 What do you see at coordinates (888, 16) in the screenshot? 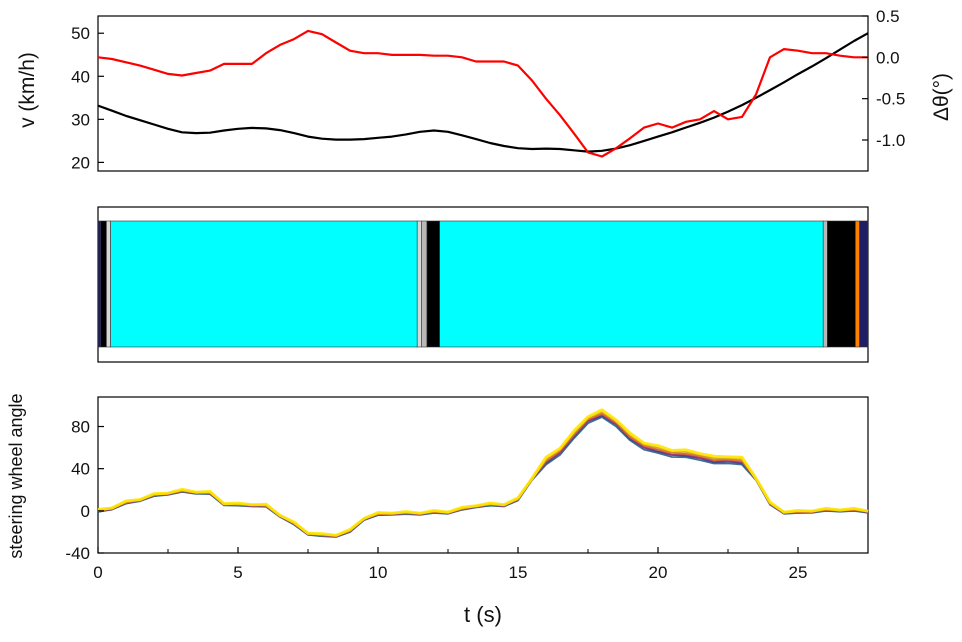
I see `y2-tick-label: 0.5` at bounding box center [888, 16].